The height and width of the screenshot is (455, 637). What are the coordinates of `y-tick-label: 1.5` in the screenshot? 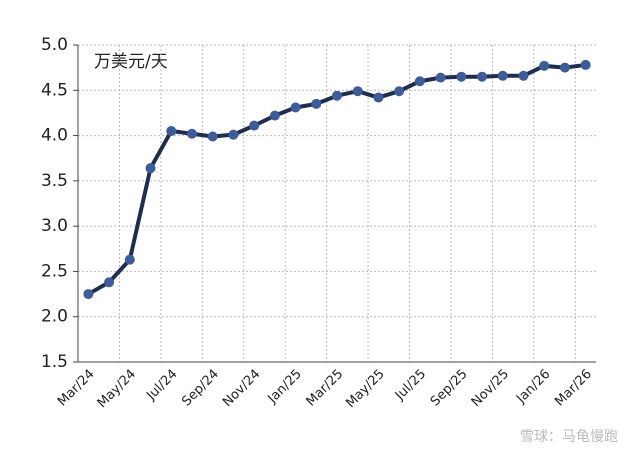 It's located at (54, 362).